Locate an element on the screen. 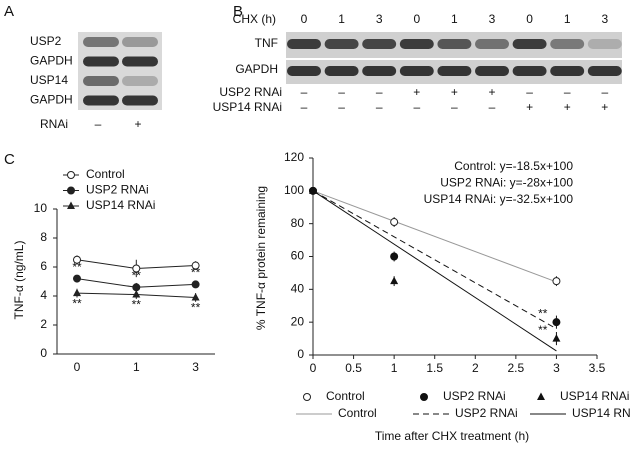  y-tick-label: 80 is located at coordinates (298, 223).